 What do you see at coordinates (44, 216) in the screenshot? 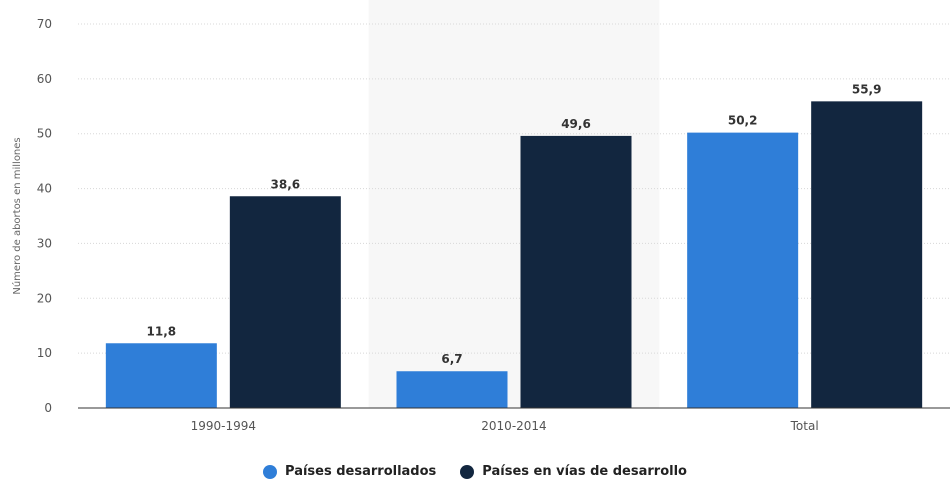
I see `y-axis-ticks: 0 10 20 30 40 50 60 70` at bounding box center [44, 216].